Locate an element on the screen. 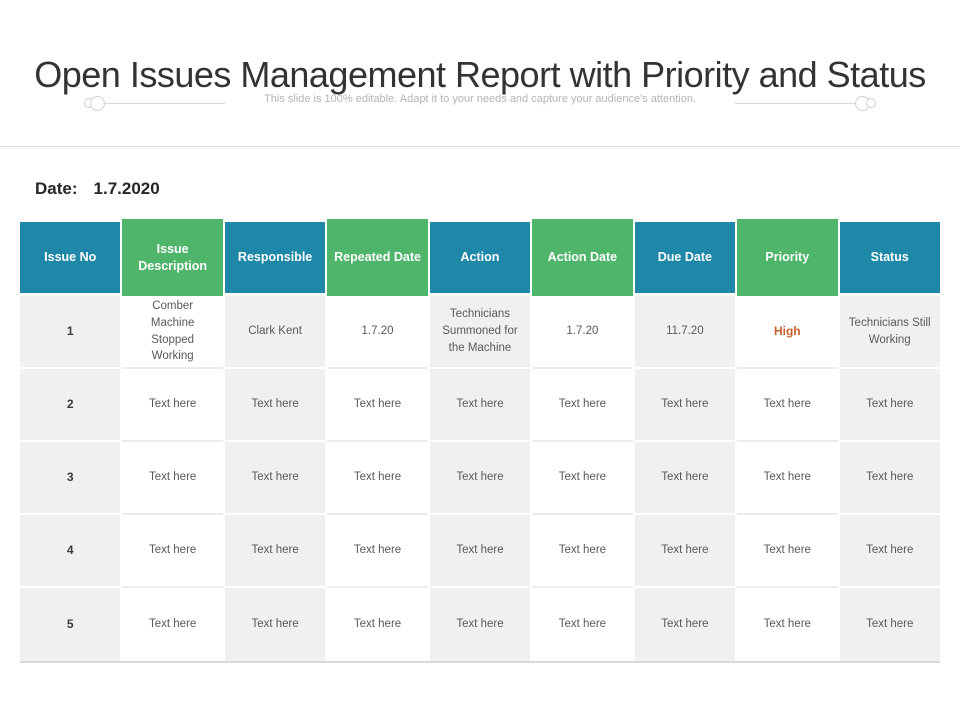  title-ornament-left is located at coordinates (154, 103).